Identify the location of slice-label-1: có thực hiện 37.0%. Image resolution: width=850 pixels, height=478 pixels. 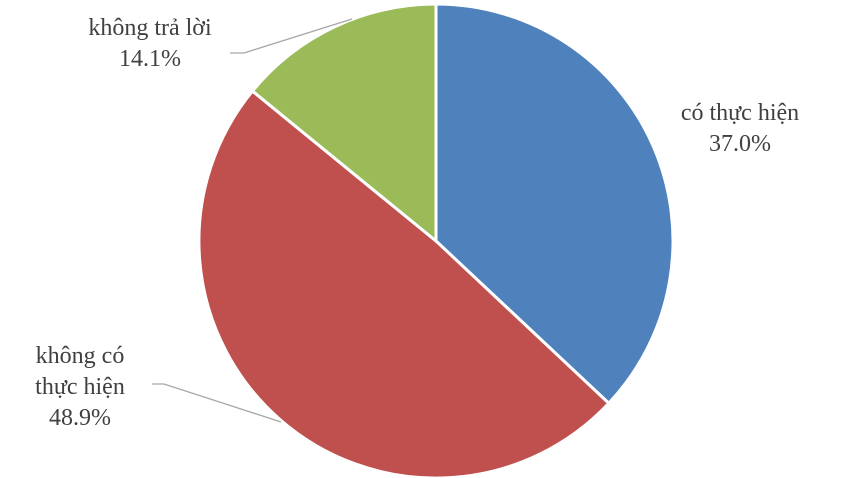
(740, 128).